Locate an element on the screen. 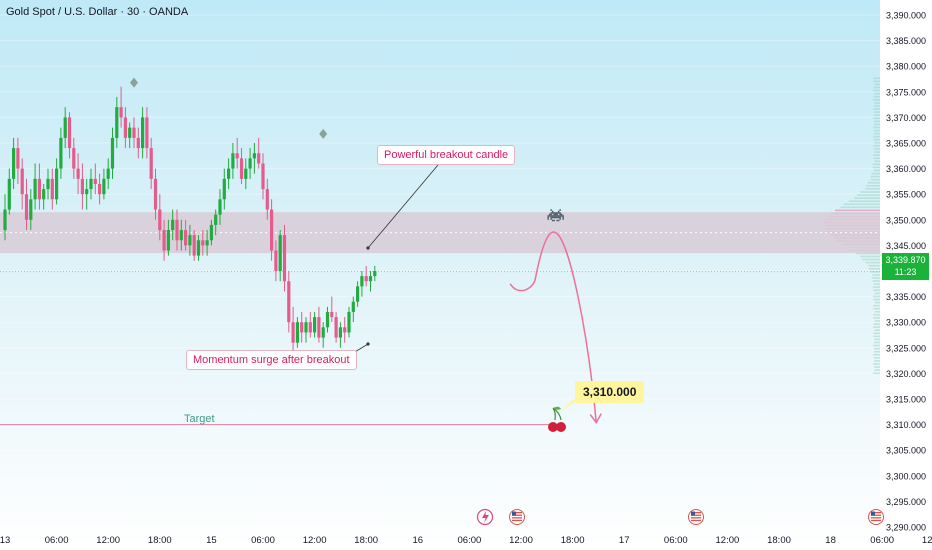 This screenshot has height=550, width=932. price-tick-label: 3,370.000 is located at coordinates (906, 118).